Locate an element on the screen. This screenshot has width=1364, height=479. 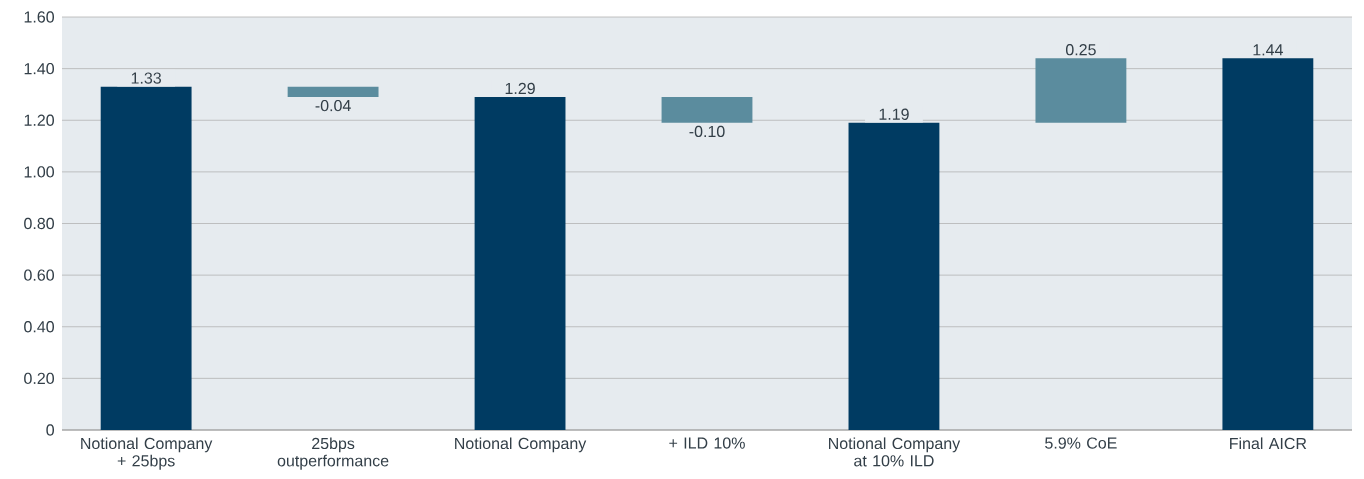
x-tick-label: Notional Company at 10% ILD is located at coordinates (895, 452).